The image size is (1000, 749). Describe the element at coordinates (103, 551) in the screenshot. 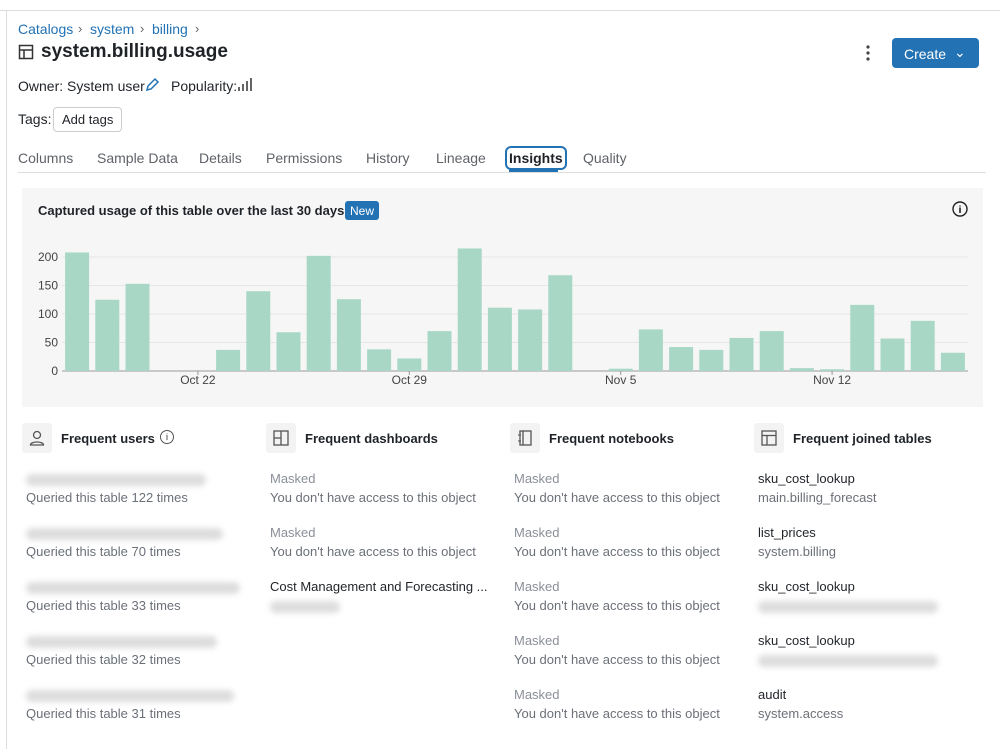

I see `item-detail: Queried this table 70 times` at that location.